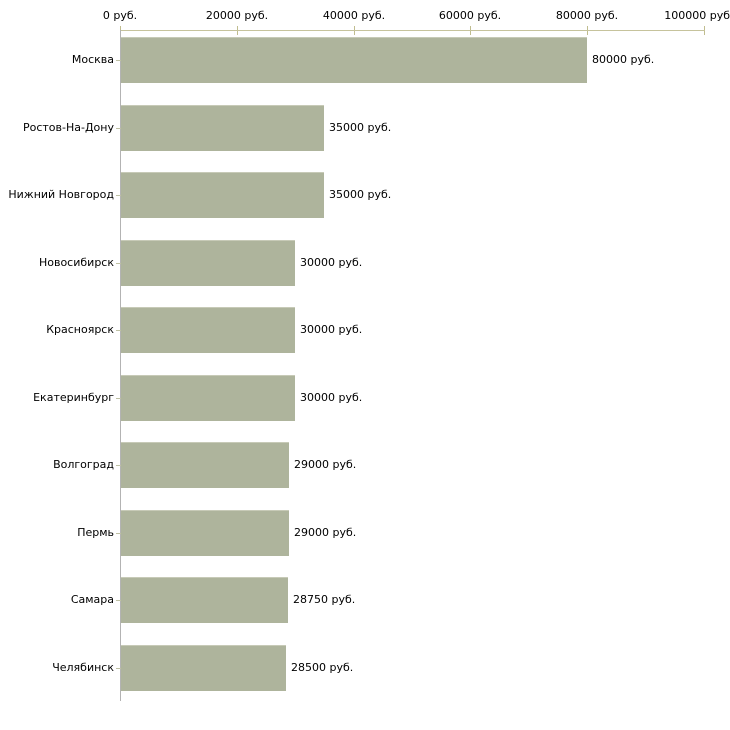  I want to click on x-axis-tick-label: 100000 руб, so click(697, 15).